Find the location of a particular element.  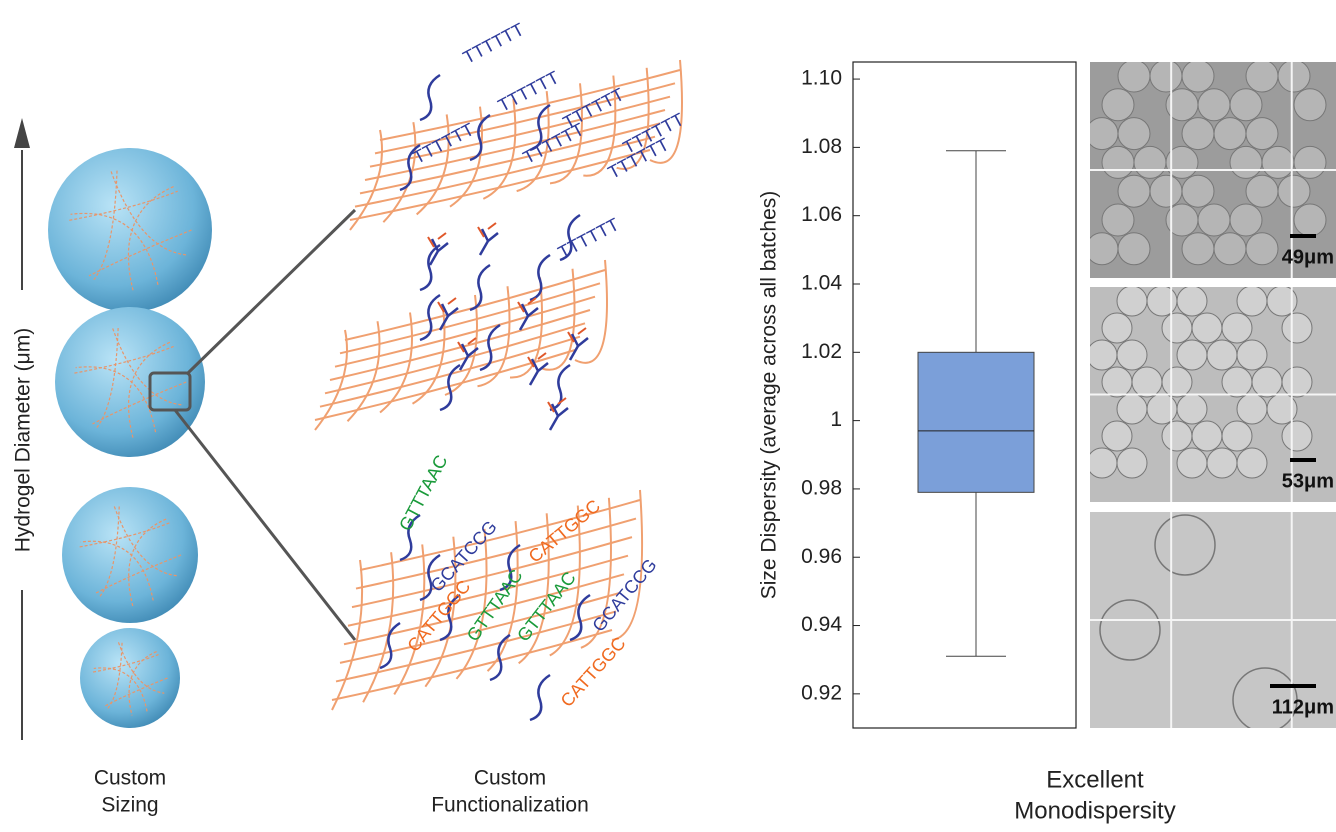

plot-frame is located at coordinates (964, 395).